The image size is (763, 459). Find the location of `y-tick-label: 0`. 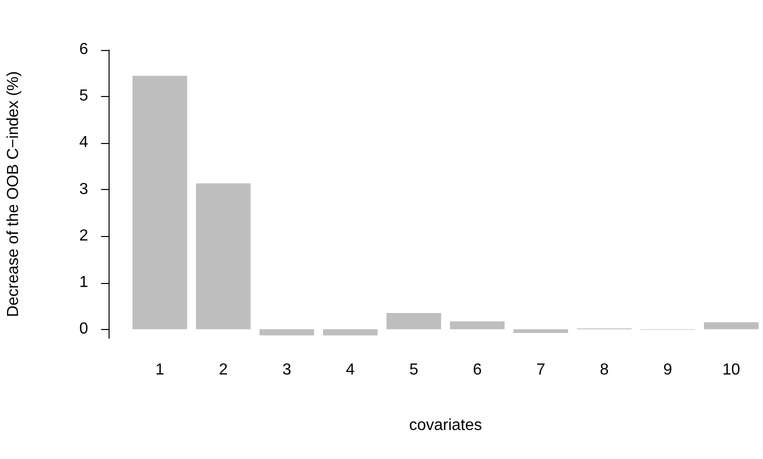

y-tick-label: 0 is located at coordinates (83, 329).